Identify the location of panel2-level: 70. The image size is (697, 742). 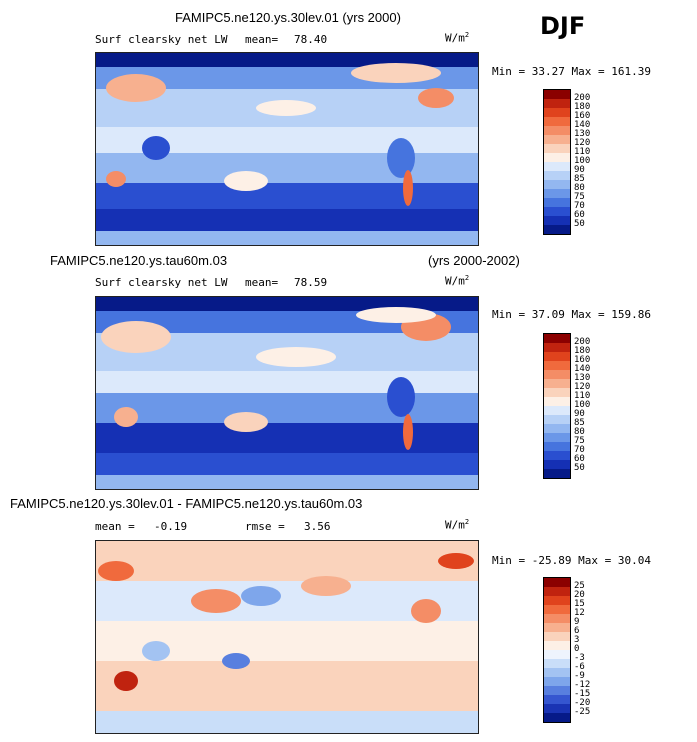
(579, 450).